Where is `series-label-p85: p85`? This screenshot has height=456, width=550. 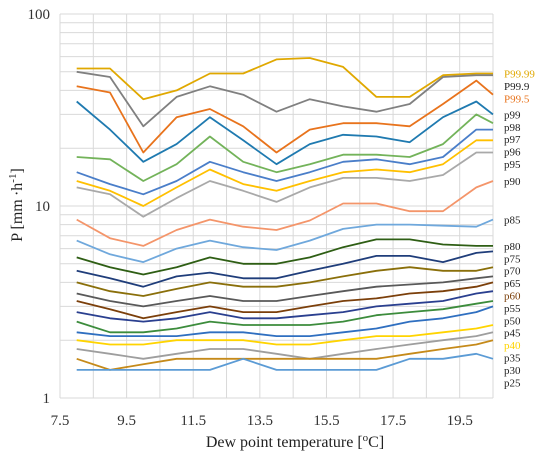 series-label-p85: p85 is located at coordinates (512, 221).